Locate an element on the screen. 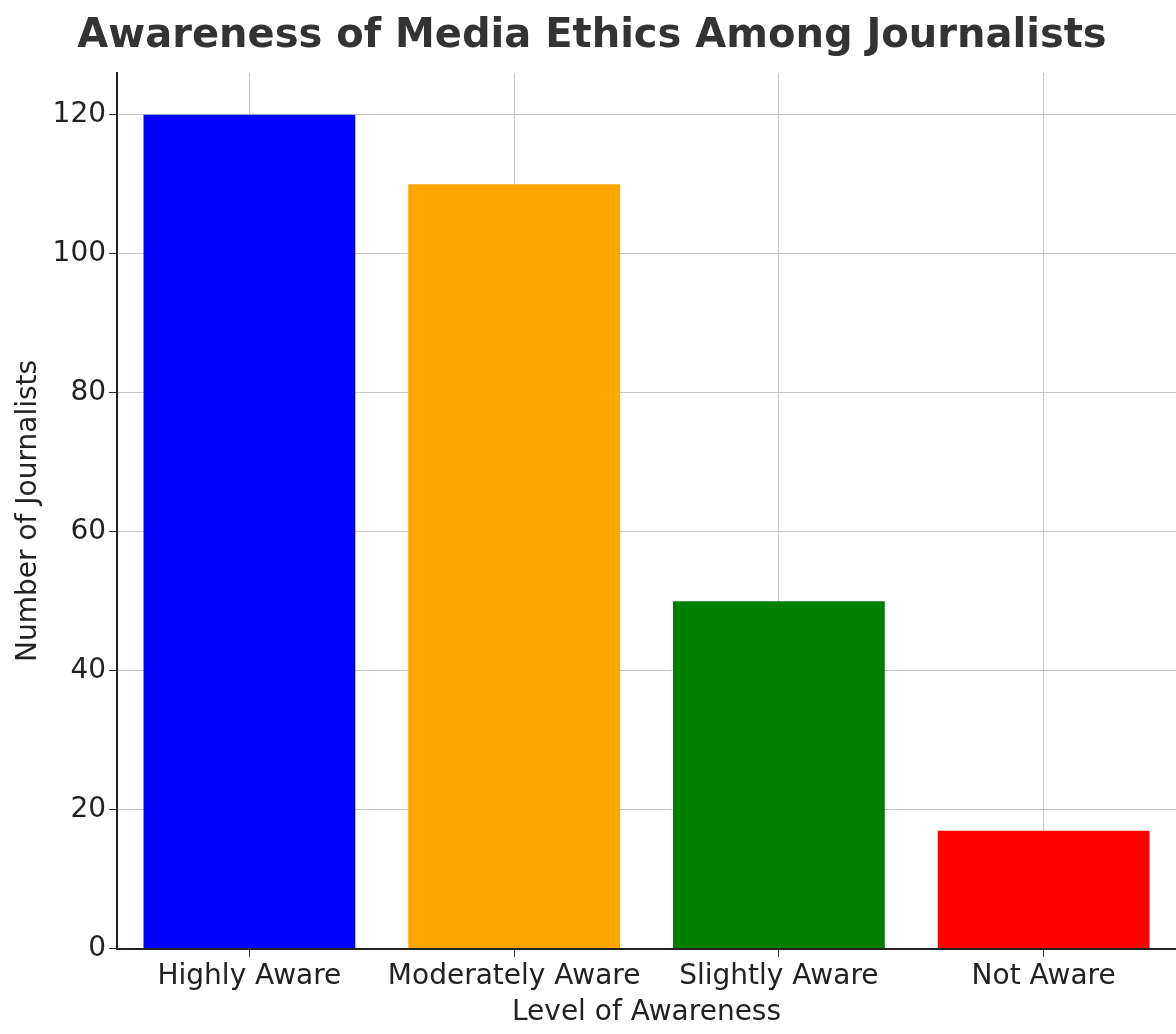  x-axis-title: Level of Awareness is located at coordinates (646, 1011).